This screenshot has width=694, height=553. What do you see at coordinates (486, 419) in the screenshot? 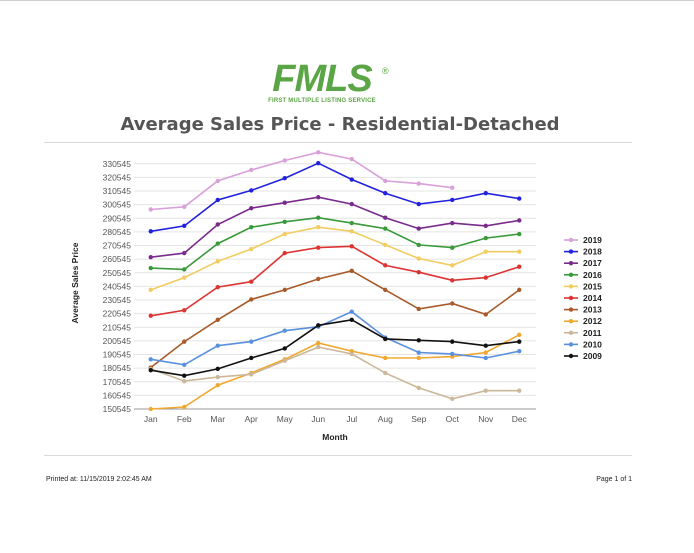
I see `x-tick-label: Nov` at bounding box center [486, 419].